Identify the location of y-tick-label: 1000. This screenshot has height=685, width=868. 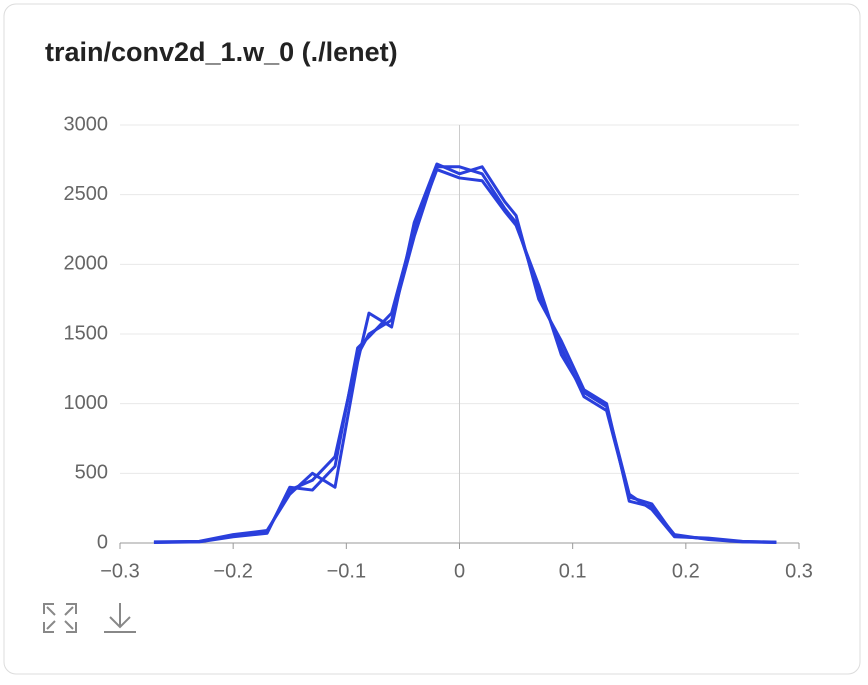
(86, 403).